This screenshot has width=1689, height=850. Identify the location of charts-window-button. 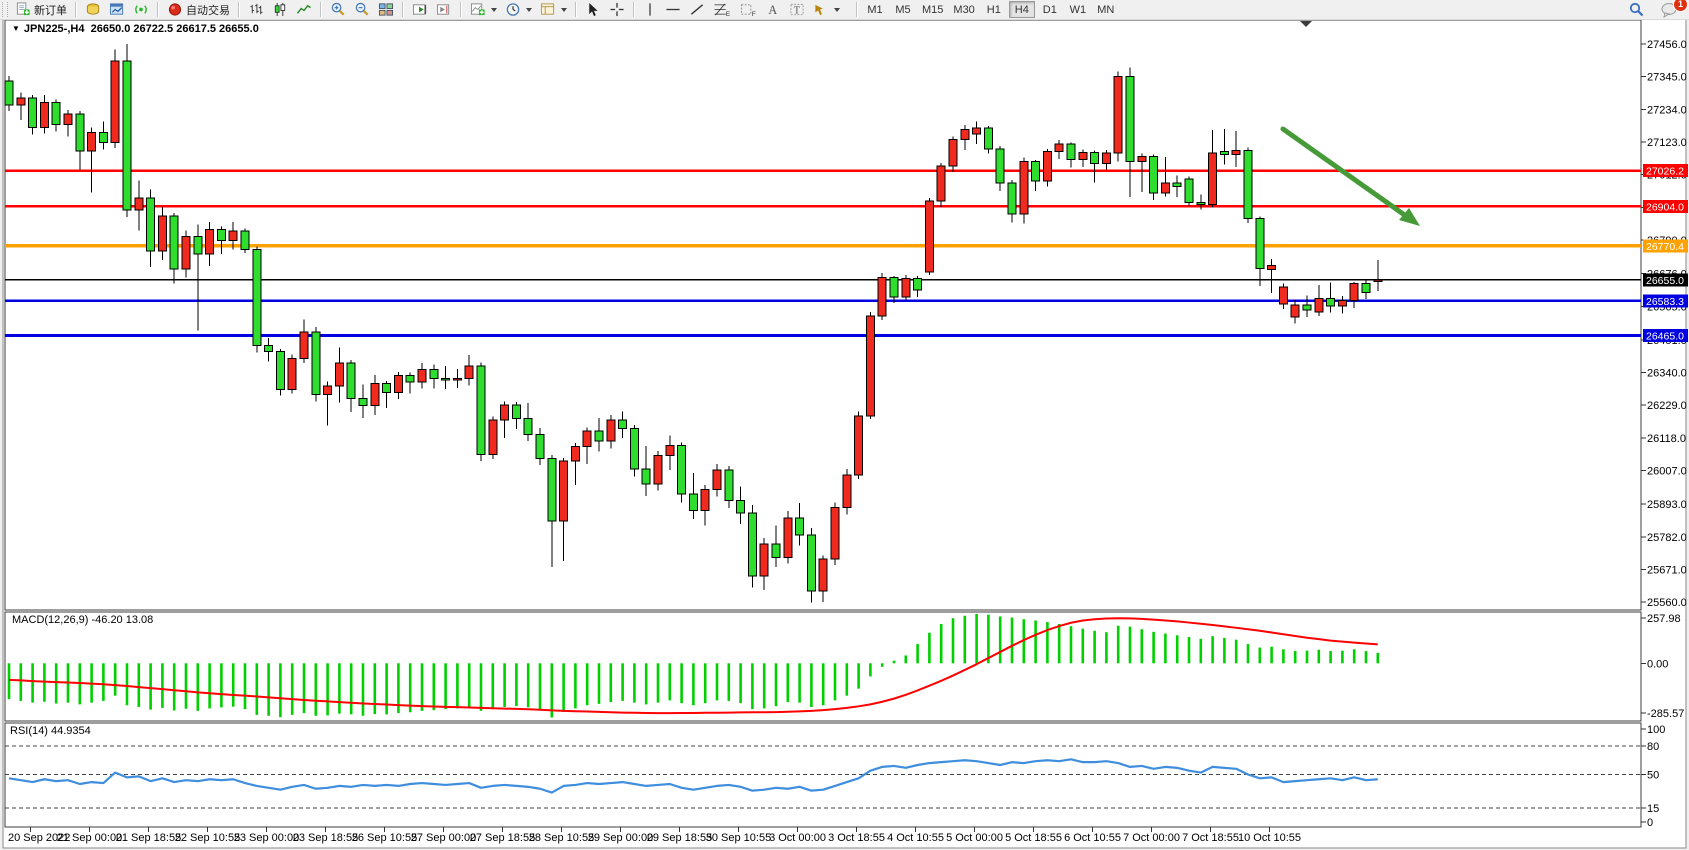
(117, 9).